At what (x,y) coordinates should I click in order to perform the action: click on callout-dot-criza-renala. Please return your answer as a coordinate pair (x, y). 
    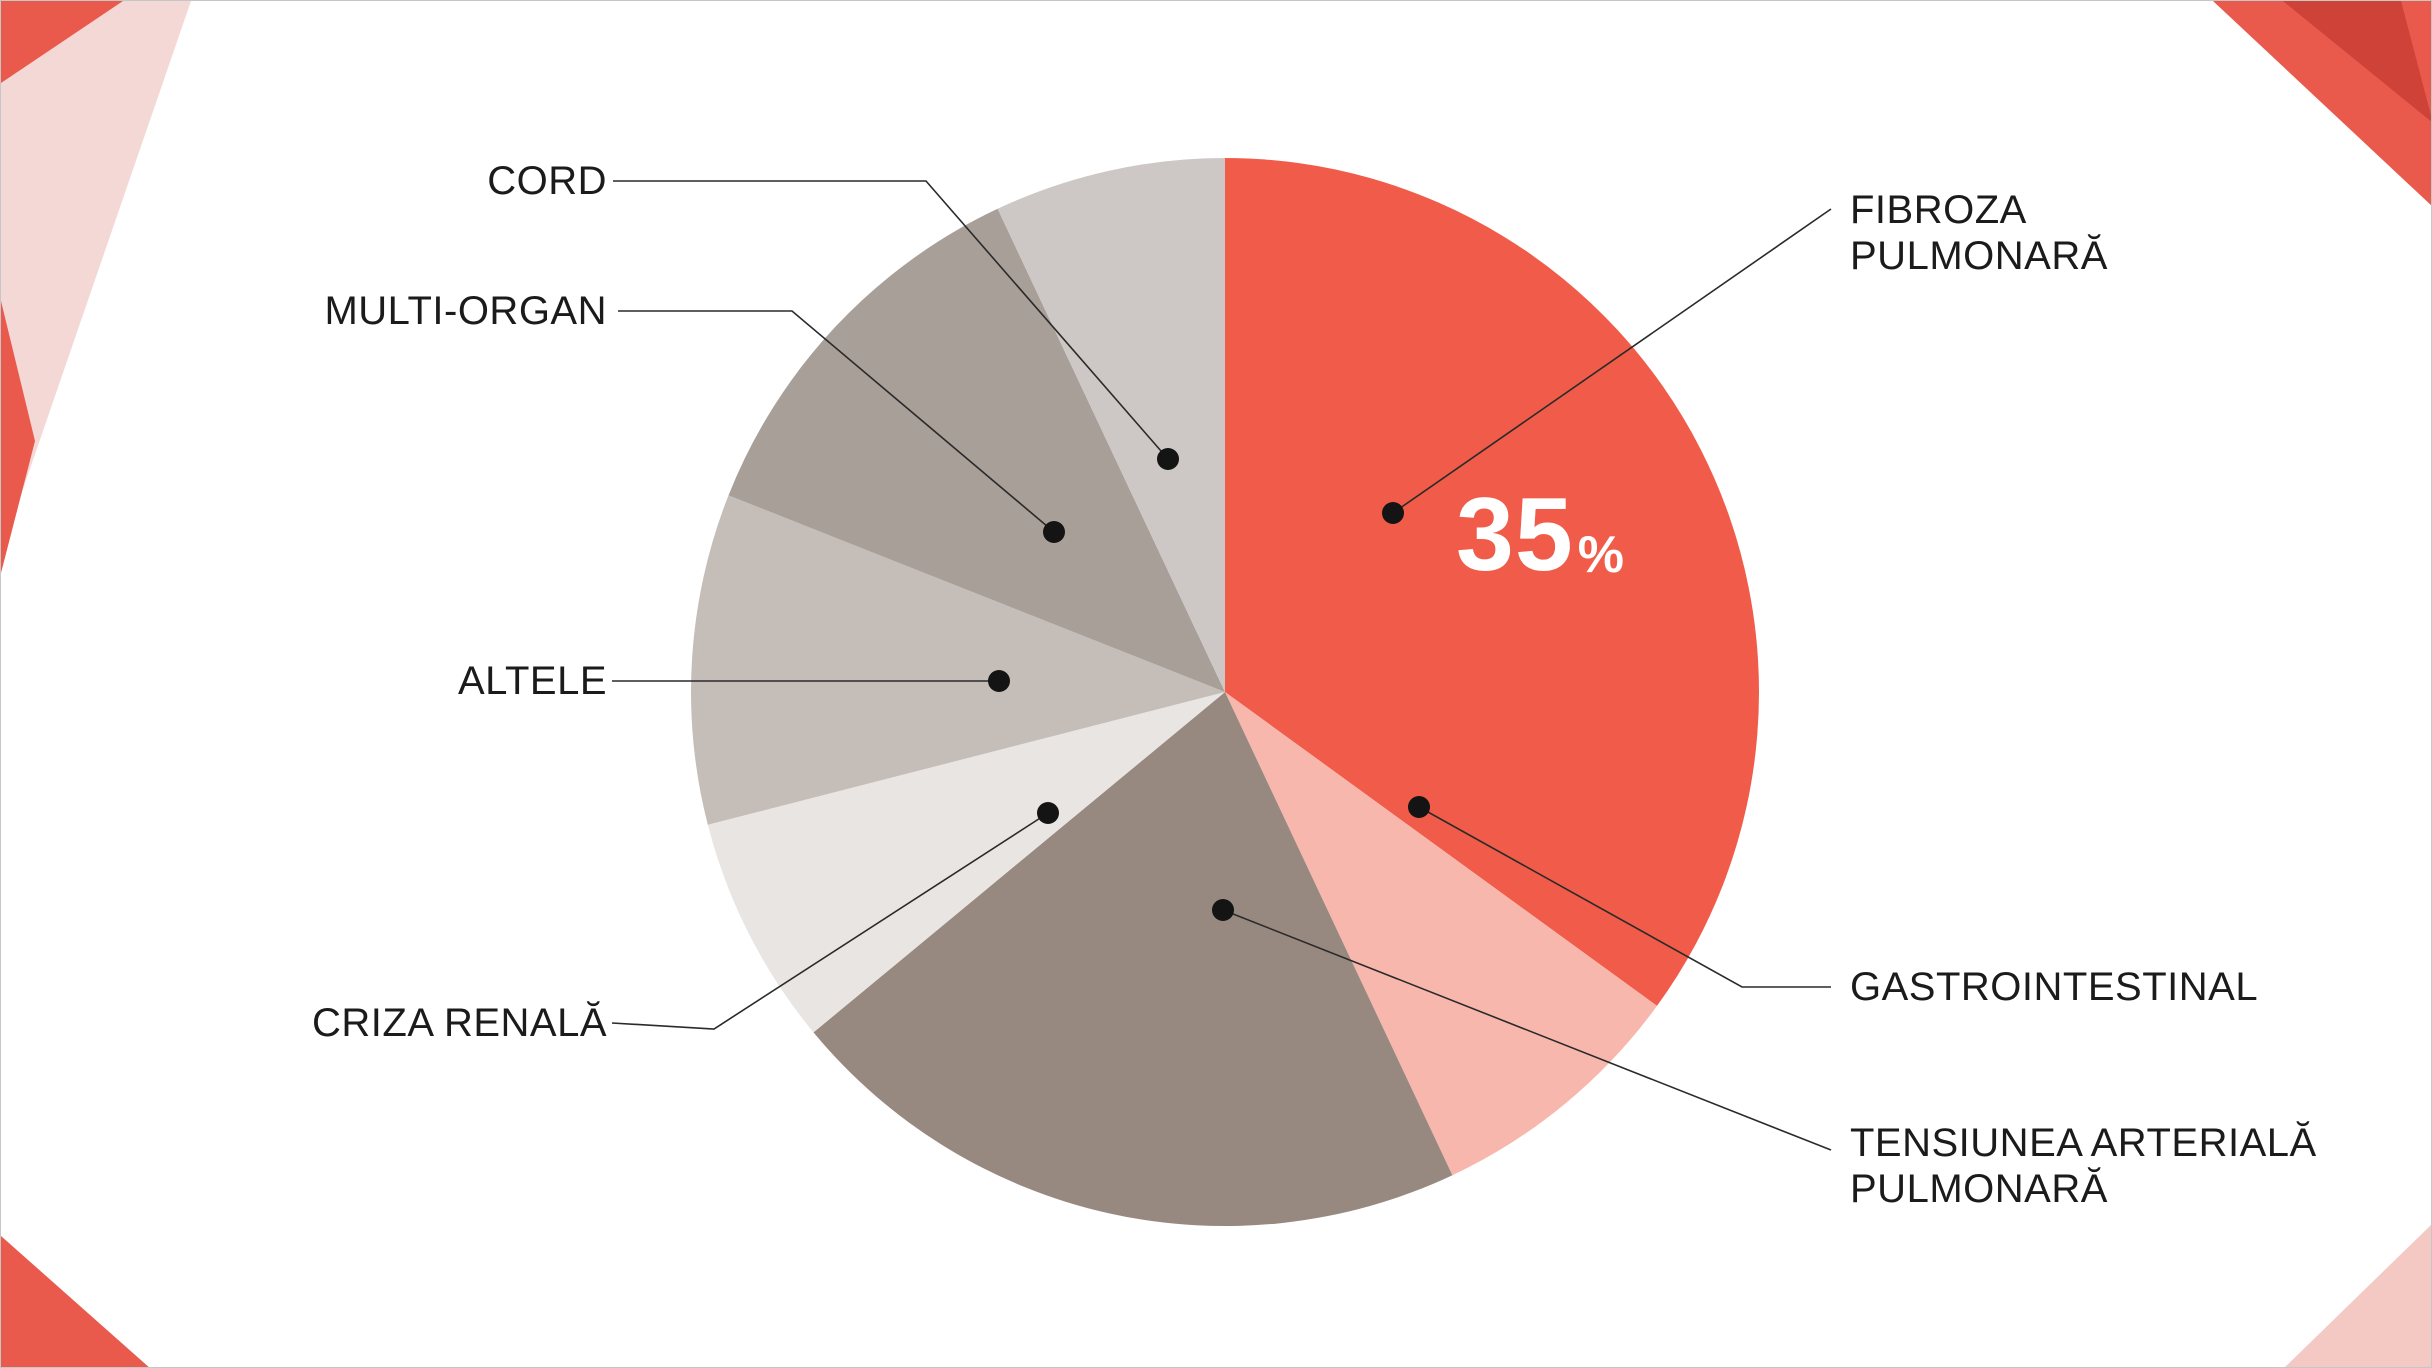
    Looking at the image, I should click on (1048, 813).